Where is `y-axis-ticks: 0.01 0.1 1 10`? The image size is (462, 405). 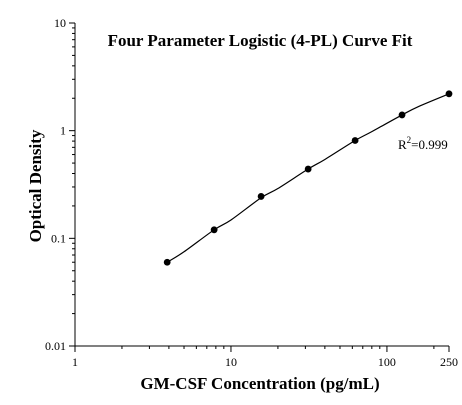 y-axis-ticks: 0.01 0.1 1 10 is located at coordinates (60, 184).